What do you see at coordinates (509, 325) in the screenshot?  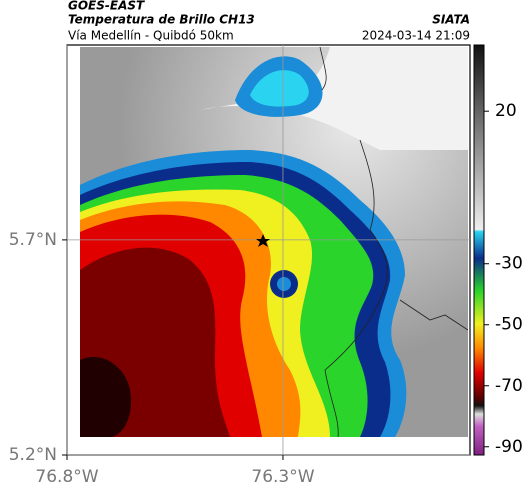 I see `colorbar-tick-label: -50` at bounding box center [509, 325].